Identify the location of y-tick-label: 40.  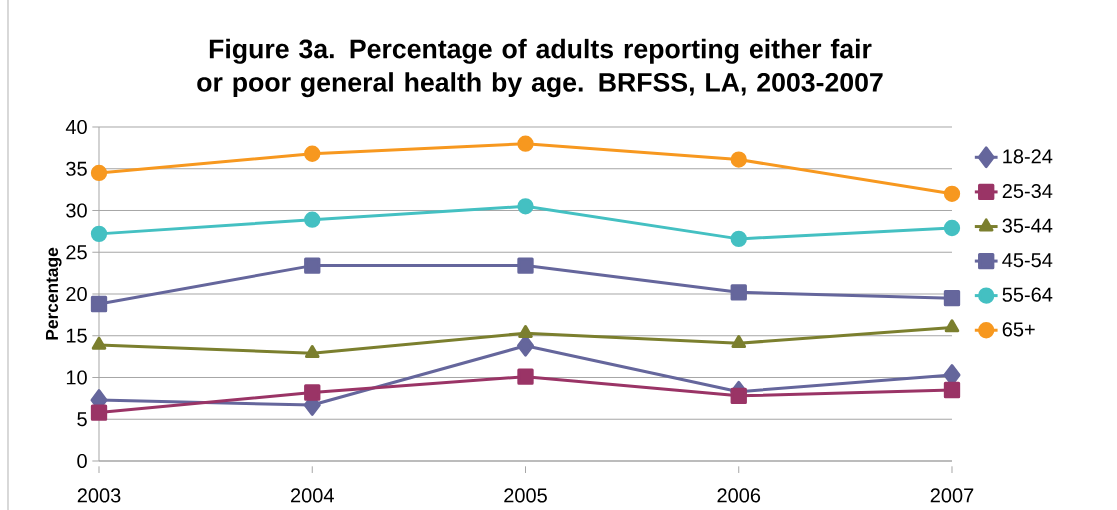
(76, 127).